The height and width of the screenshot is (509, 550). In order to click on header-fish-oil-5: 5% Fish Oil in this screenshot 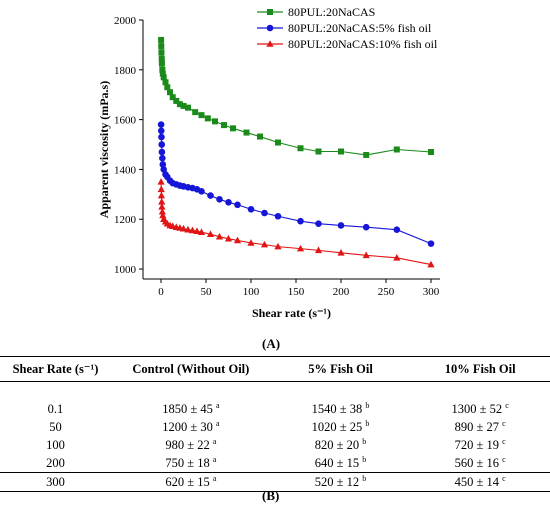, I will do `click(340, 369)`.